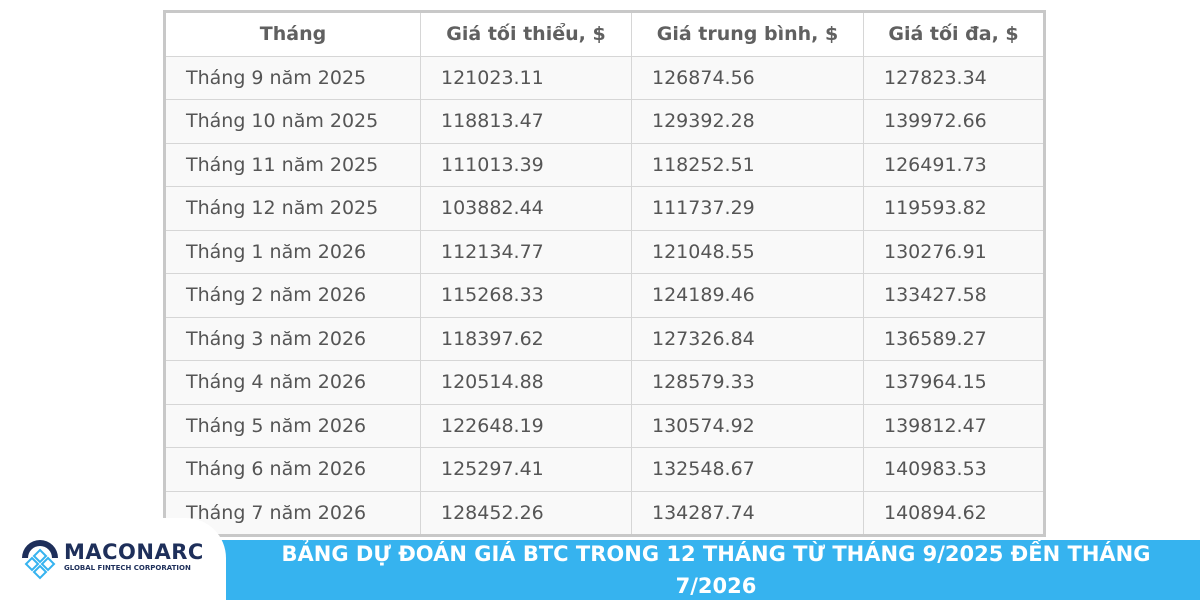  What do you see at coordinates (954, 121) in the screenshot?
I see `table-cell: 139972.66` at bounding box center [954, 121].